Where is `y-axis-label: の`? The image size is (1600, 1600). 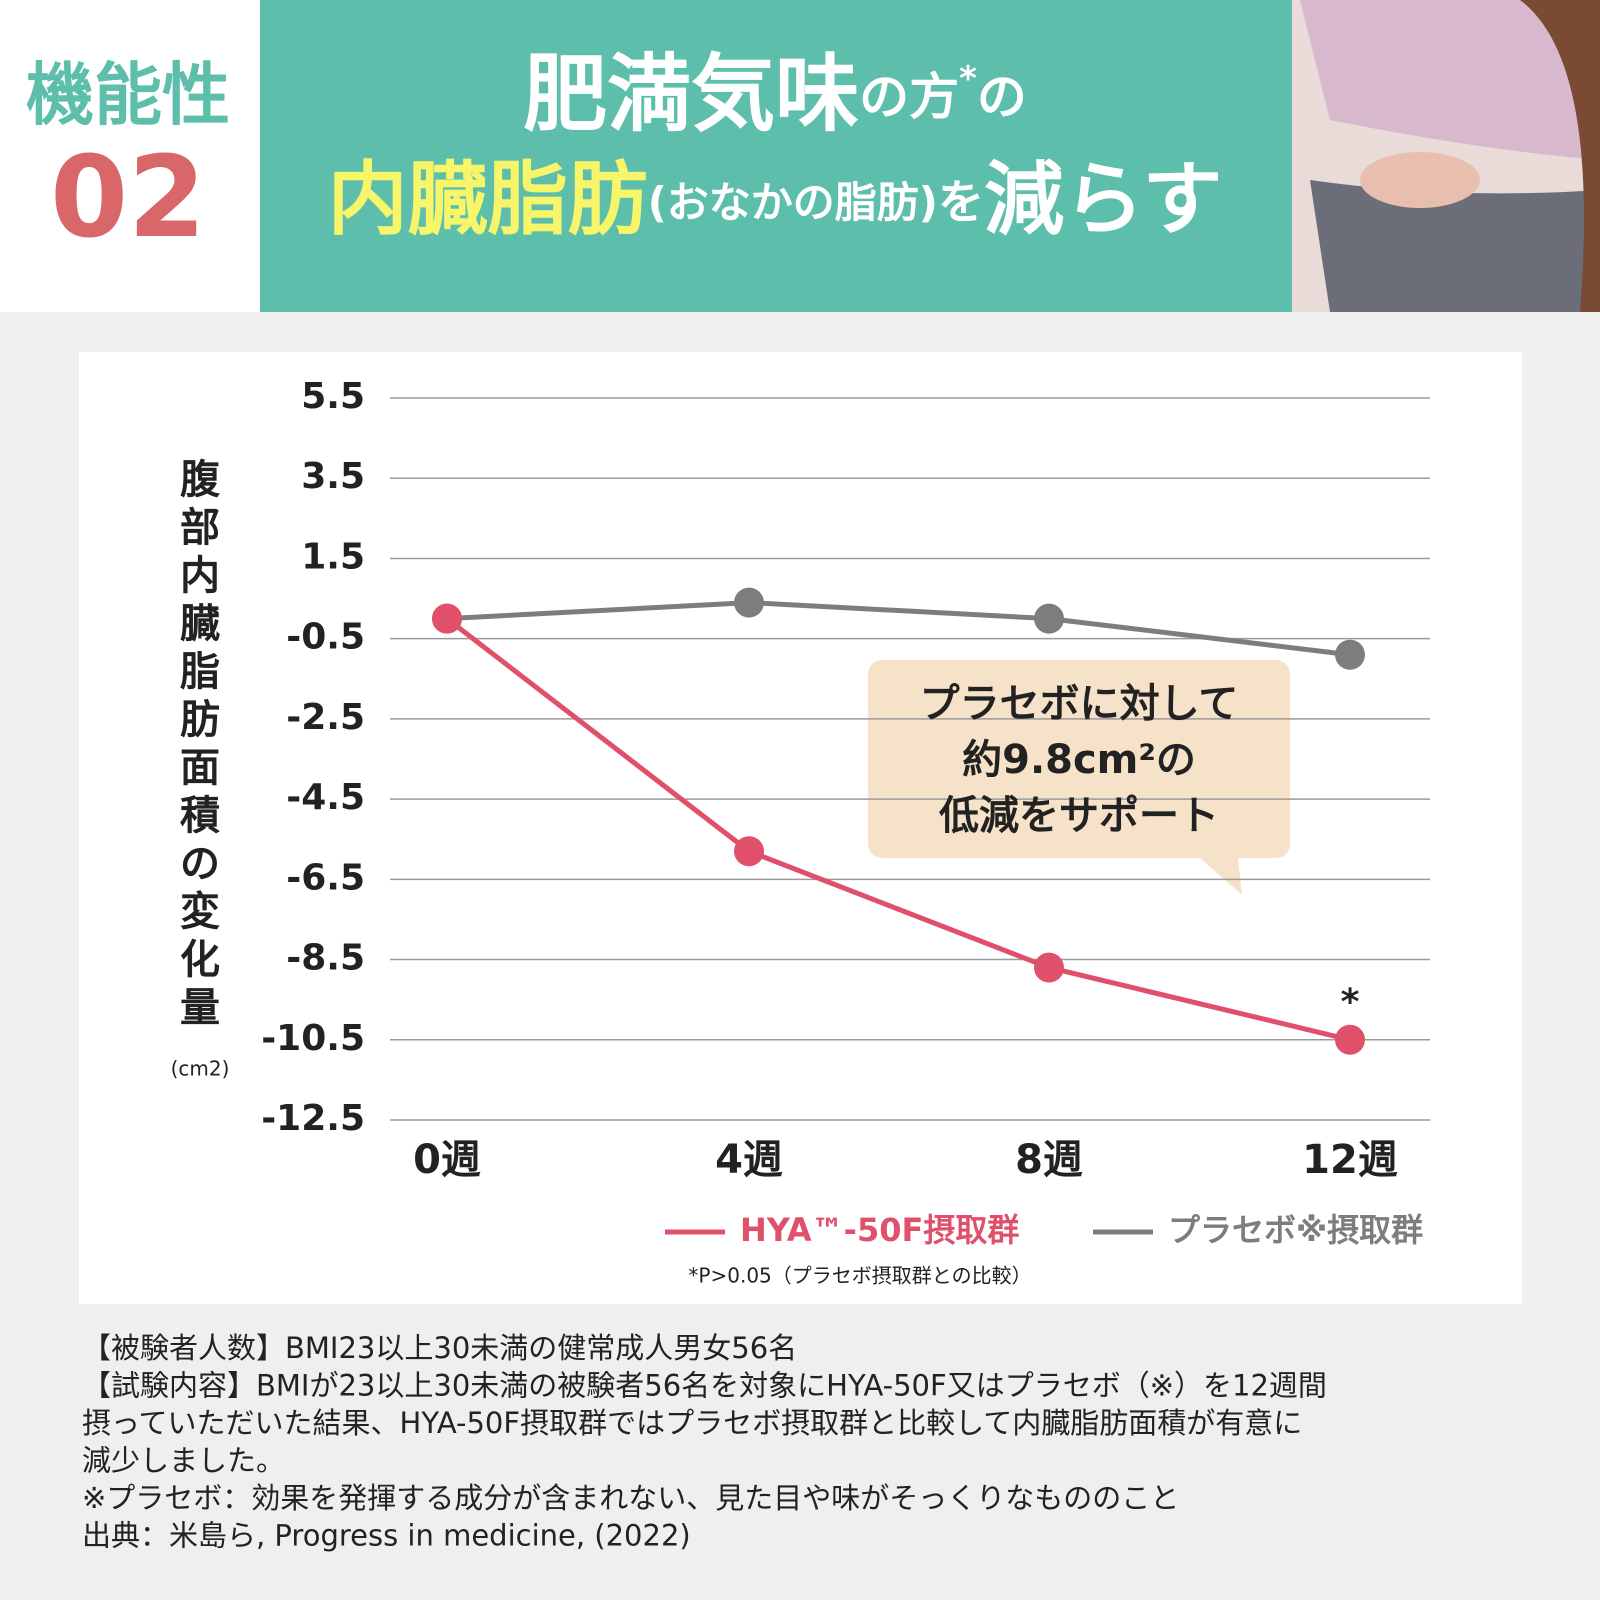
y-axis-label: の is located at coordinates (200, 864).